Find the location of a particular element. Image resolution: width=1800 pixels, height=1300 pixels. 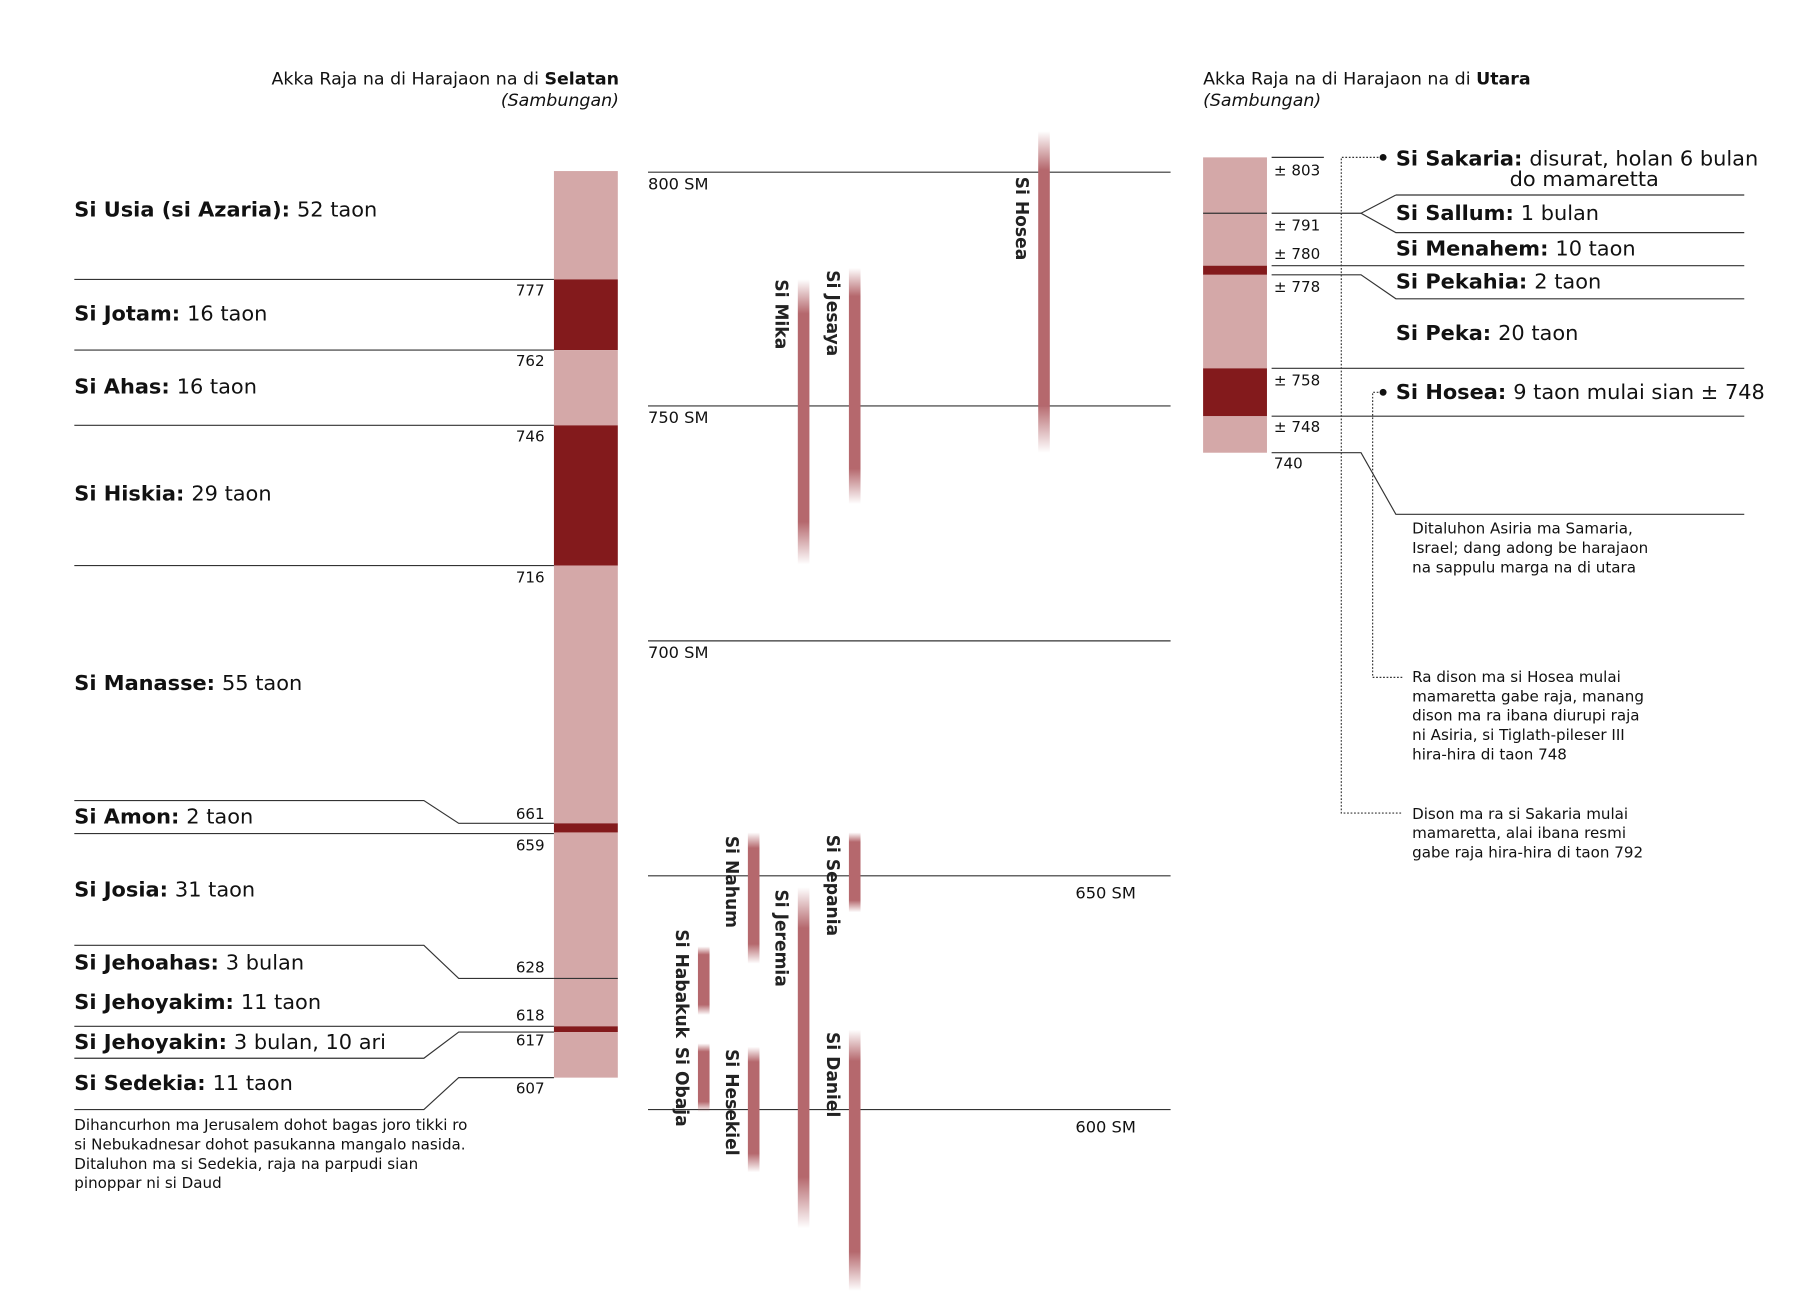

king: Si Jehoyakim: 11 taon is located at coordinates (197, 1002).